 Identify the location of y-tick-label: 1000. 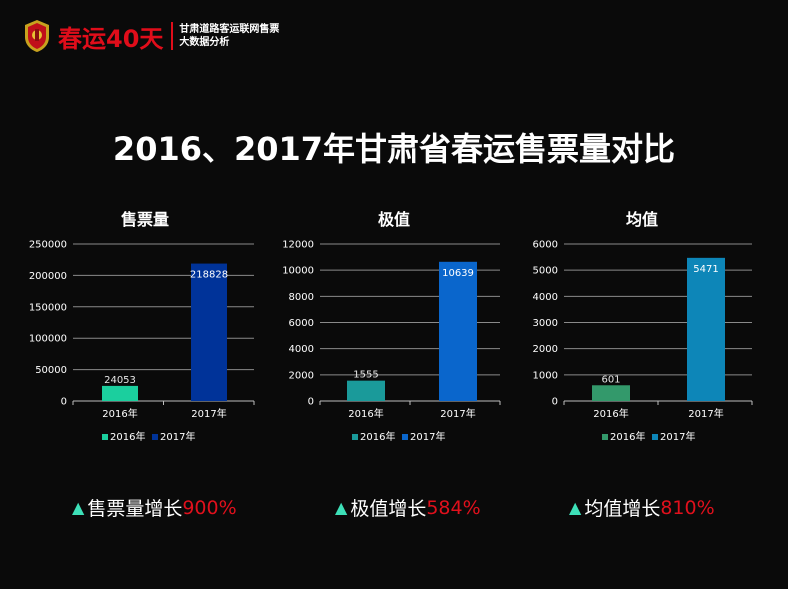
(545, 375).